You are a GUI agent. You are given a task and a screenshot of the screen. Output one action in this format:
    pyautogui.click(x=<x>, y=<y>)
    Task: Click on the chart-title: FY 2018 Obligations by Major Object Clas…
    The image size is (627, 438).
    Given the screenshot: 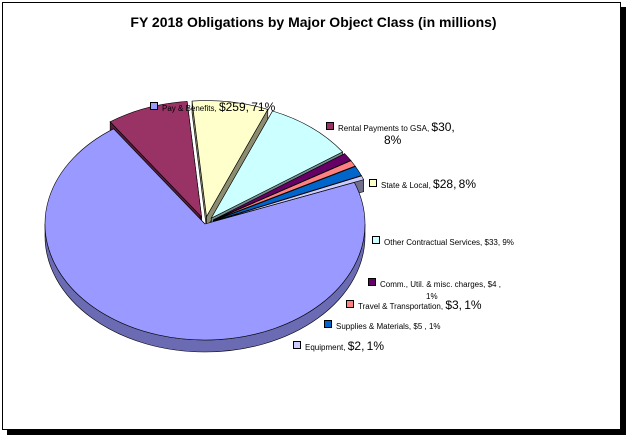 What is the action you would take?
    pyautogui.click(x=313, y=22)
    